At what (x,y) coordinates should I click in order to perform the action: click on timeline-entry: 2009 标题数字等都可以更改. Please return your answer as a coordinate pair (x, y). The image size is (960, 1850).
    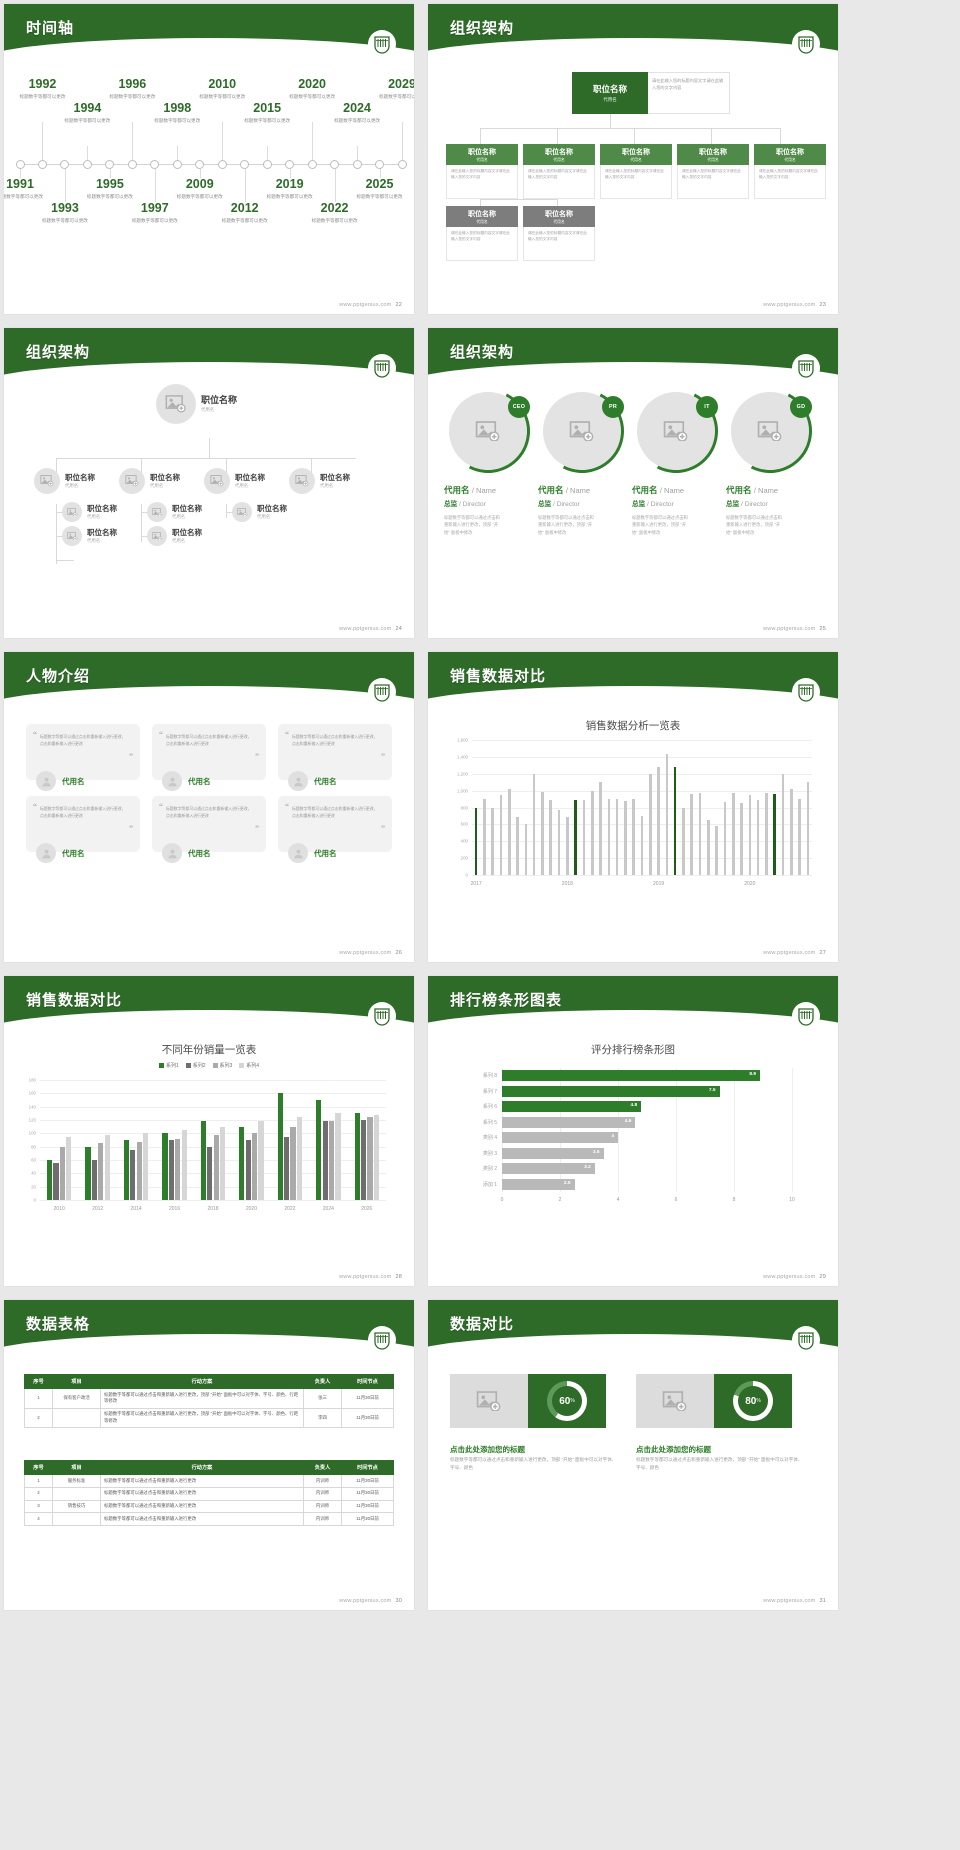
    Looking at the image, I should click on (200, 189).